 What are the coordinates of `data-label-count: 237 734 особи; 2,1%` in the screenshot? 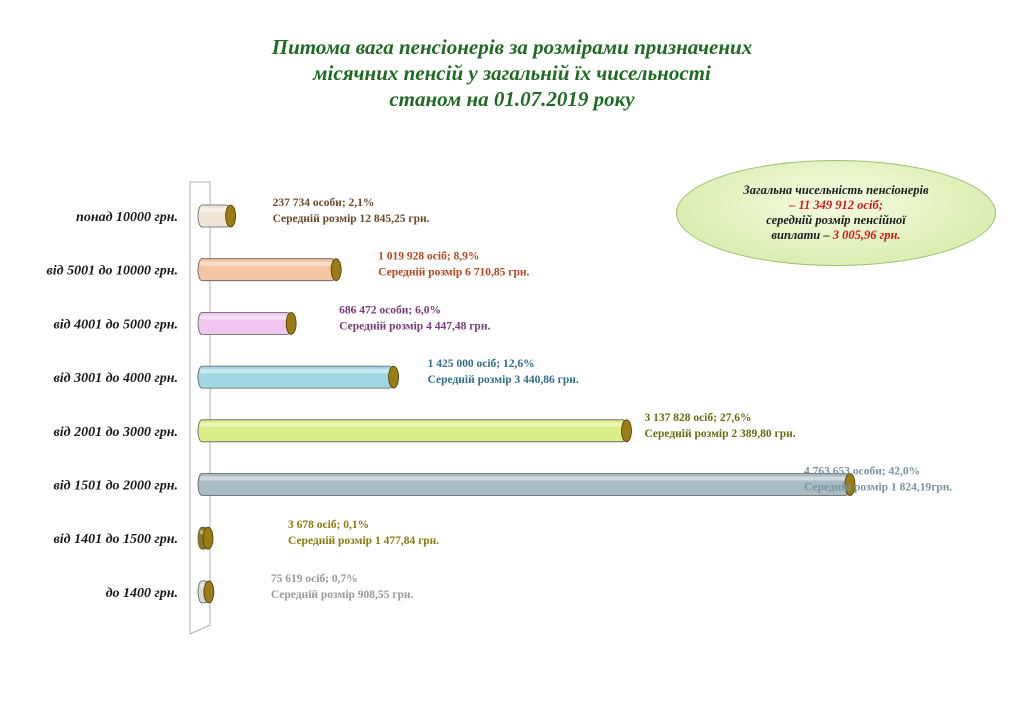 It's located at (324, 203).